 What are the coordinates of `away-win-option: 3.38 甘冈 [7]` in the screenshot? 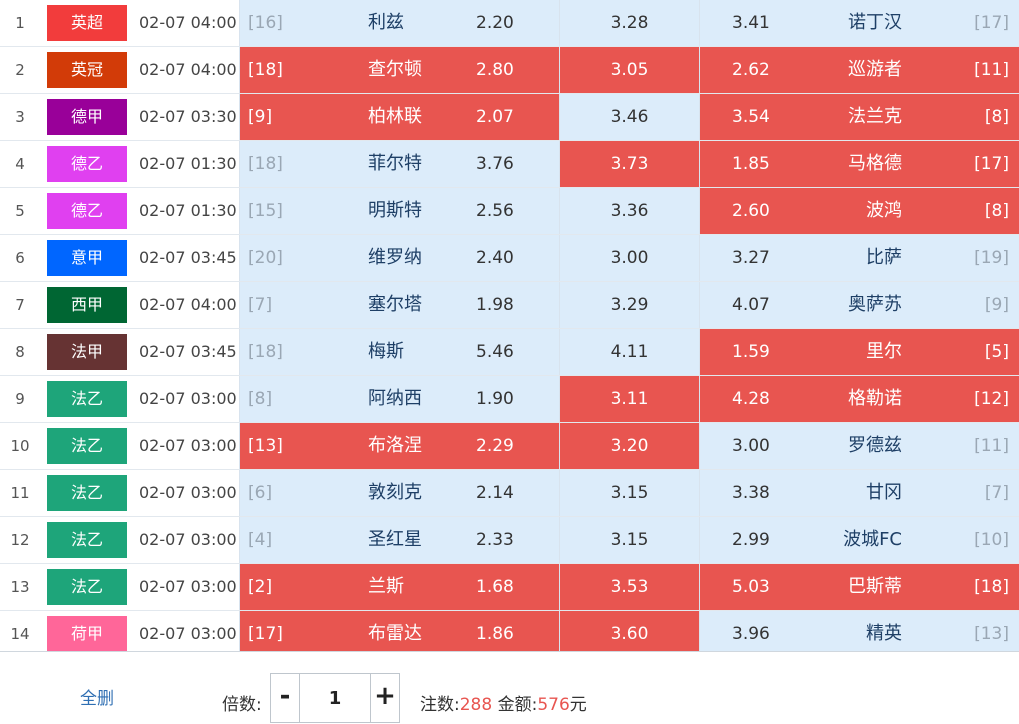 It's located at (859, 493).